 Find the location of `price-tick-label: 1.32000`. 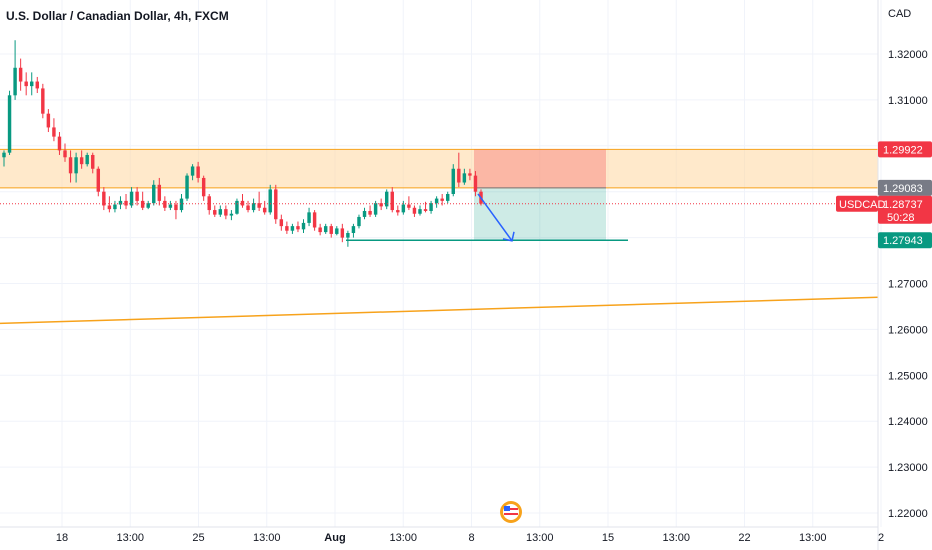

price-tick-label: 1.32000 is located at coordinates (908, 55).